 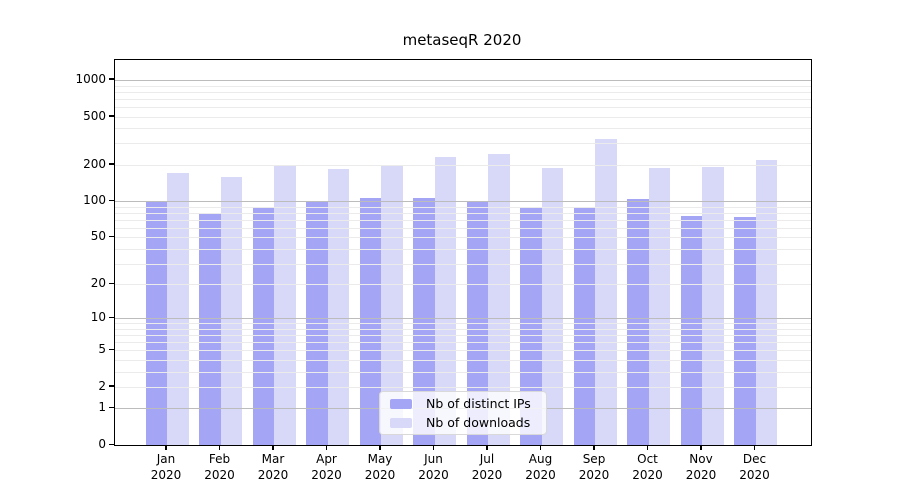 I want to click on x-tick-label-oct: Oct 2020, so click(x=647, y=467).